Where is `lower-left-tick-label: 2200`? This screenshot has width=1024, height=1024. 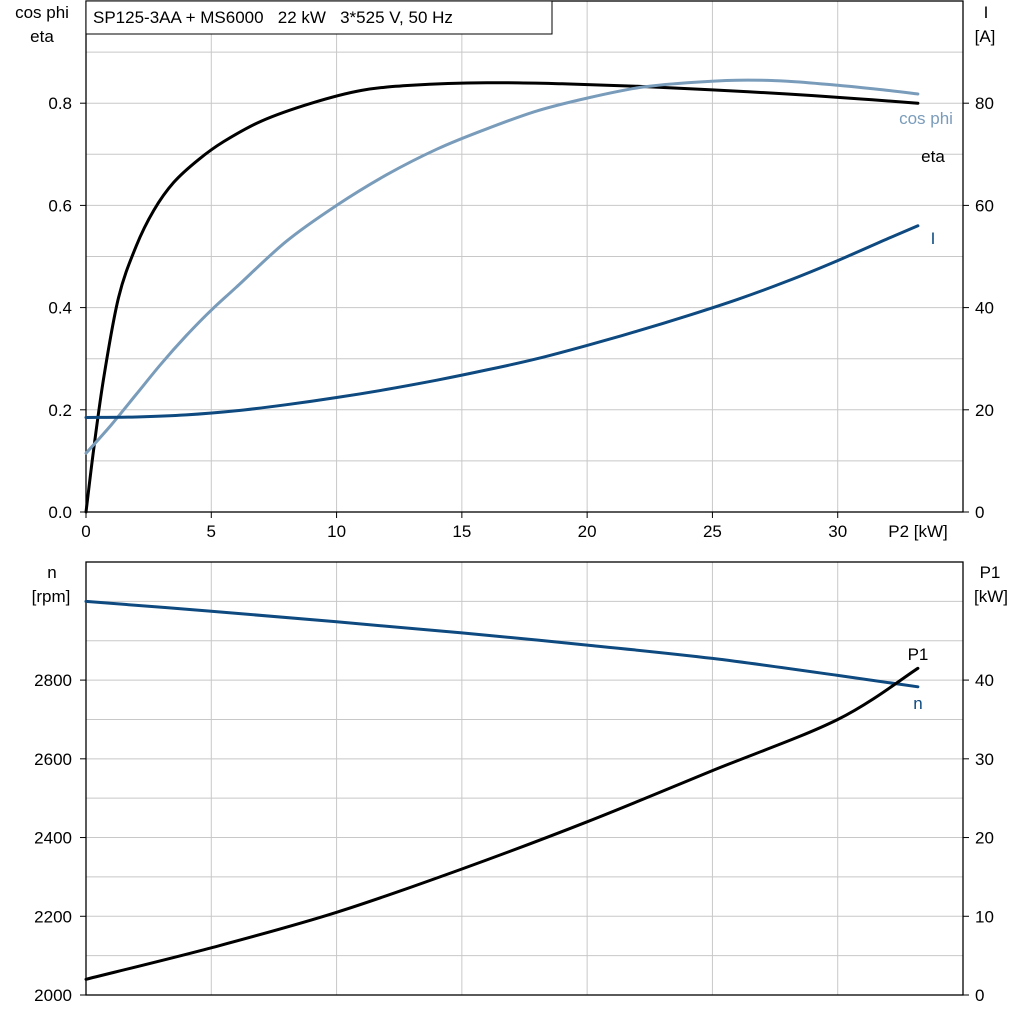
lower-left-tick-label: 2200 is located at coordinates (53, 916).